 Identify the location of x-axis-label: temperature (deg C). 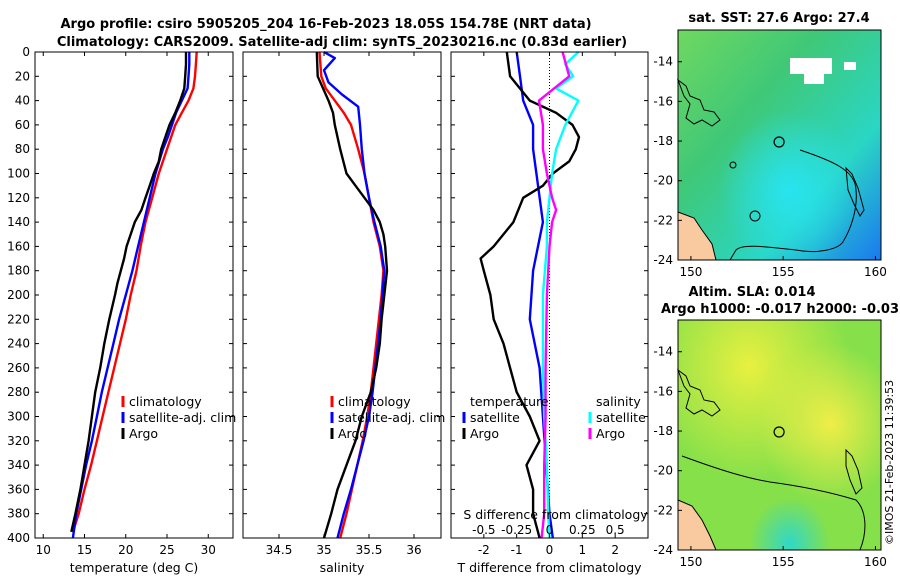
(134, 567).